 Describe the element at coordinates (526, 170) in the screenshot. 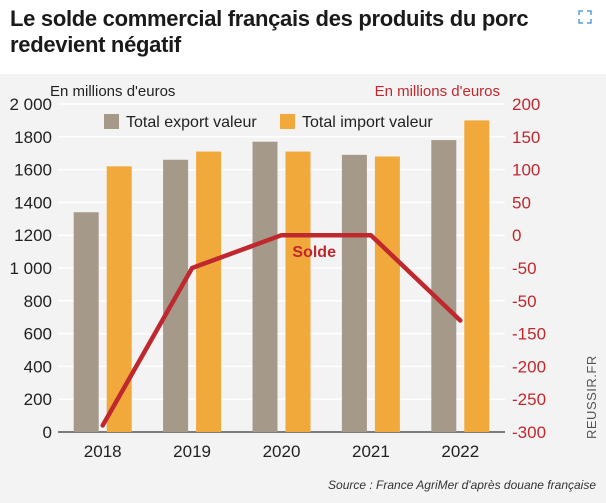

I see `right-tick-label: 100` at that location.